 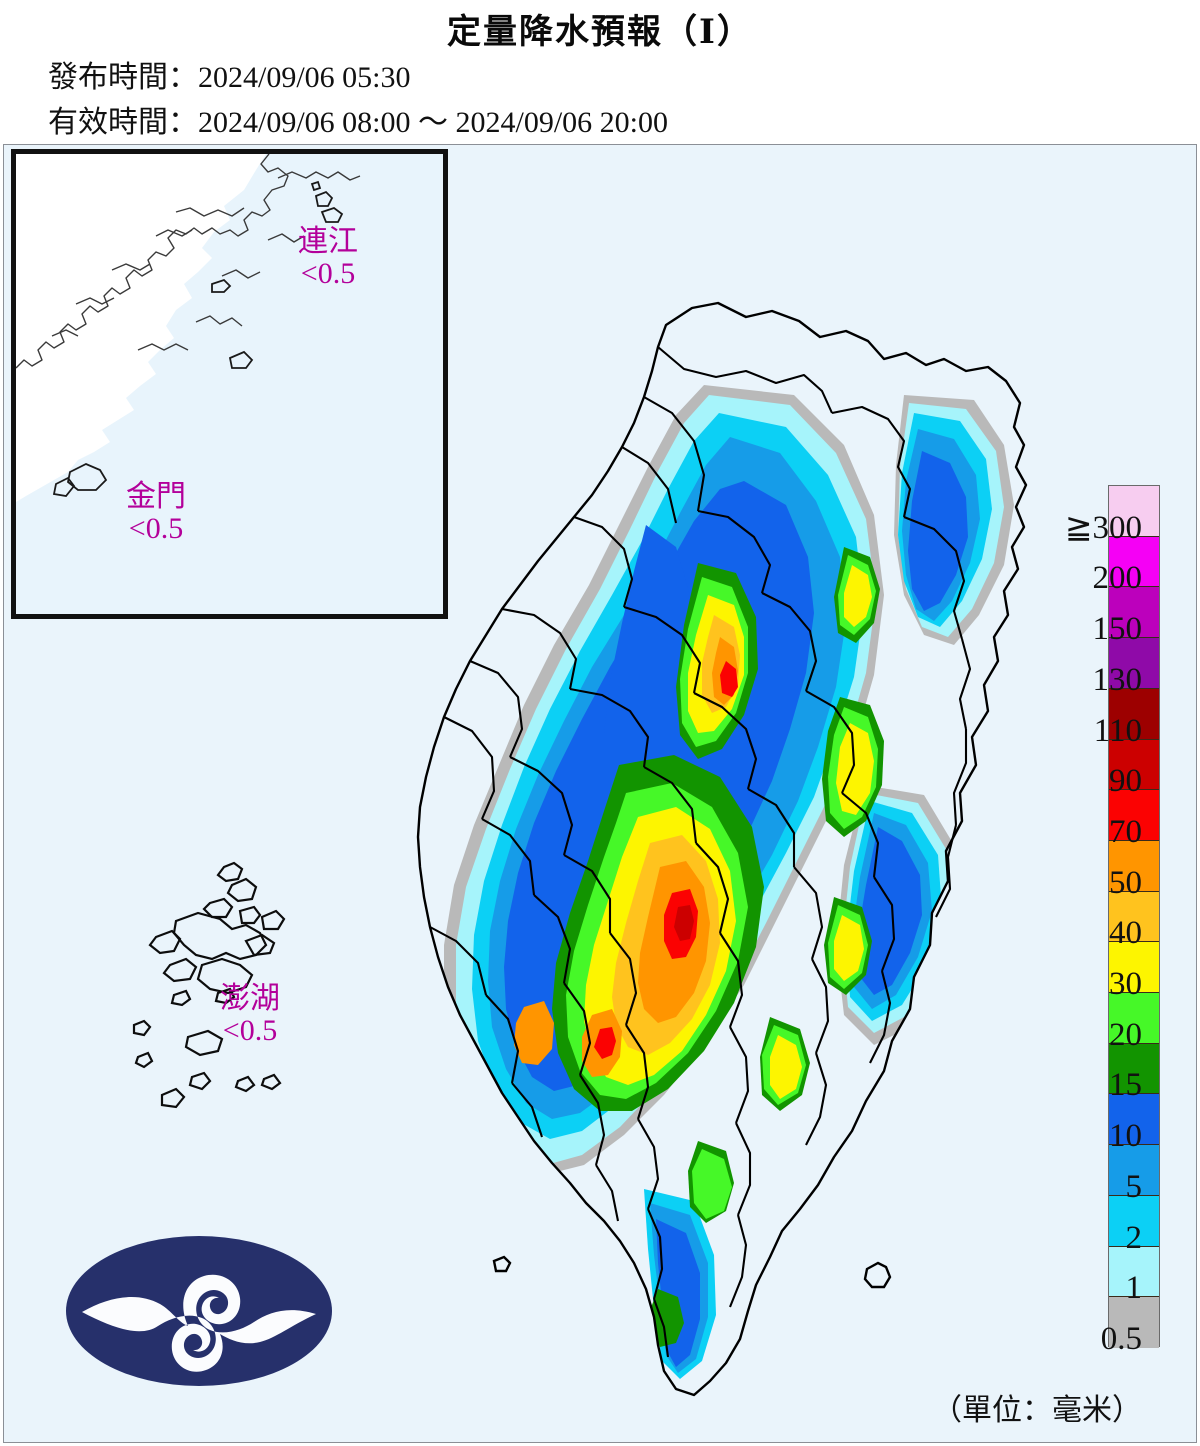 I want to click on colorbar-tick-1: 1, so click(x=1134, y=1288).